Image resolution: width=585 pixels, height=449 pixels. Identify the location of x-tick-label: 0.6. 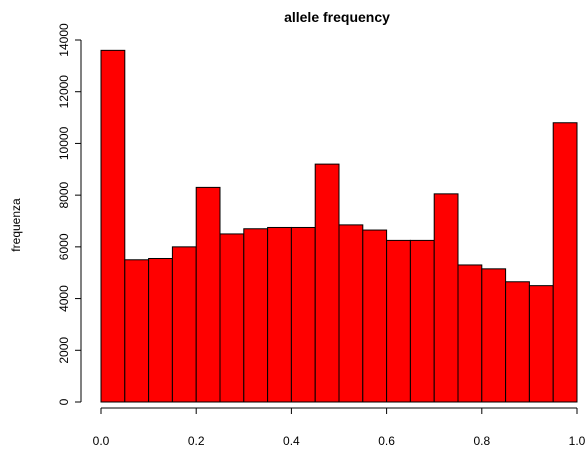
(386, 441).